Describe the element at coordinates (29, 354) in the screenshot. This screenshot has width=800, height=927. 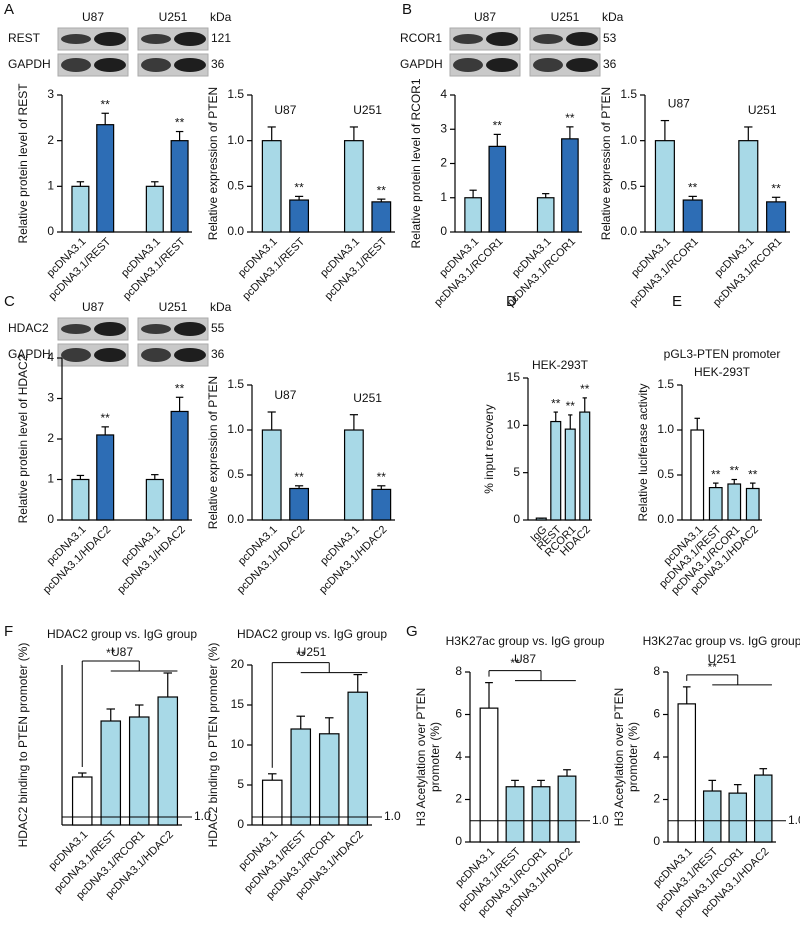
I see `blot-protein: GAPDH` at that location.